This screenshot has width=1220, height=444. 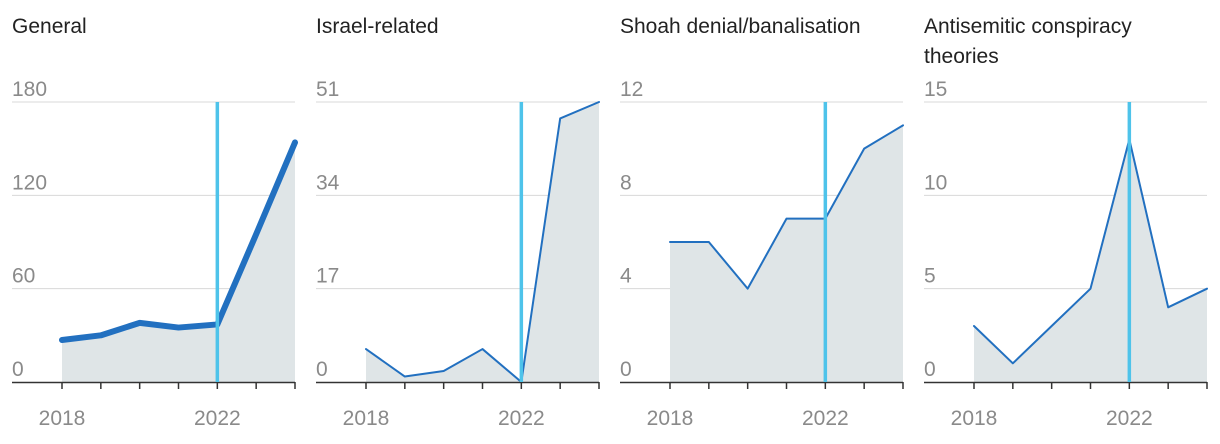 I want to click on y-tick-label: 180, so click(x=29, y=89).